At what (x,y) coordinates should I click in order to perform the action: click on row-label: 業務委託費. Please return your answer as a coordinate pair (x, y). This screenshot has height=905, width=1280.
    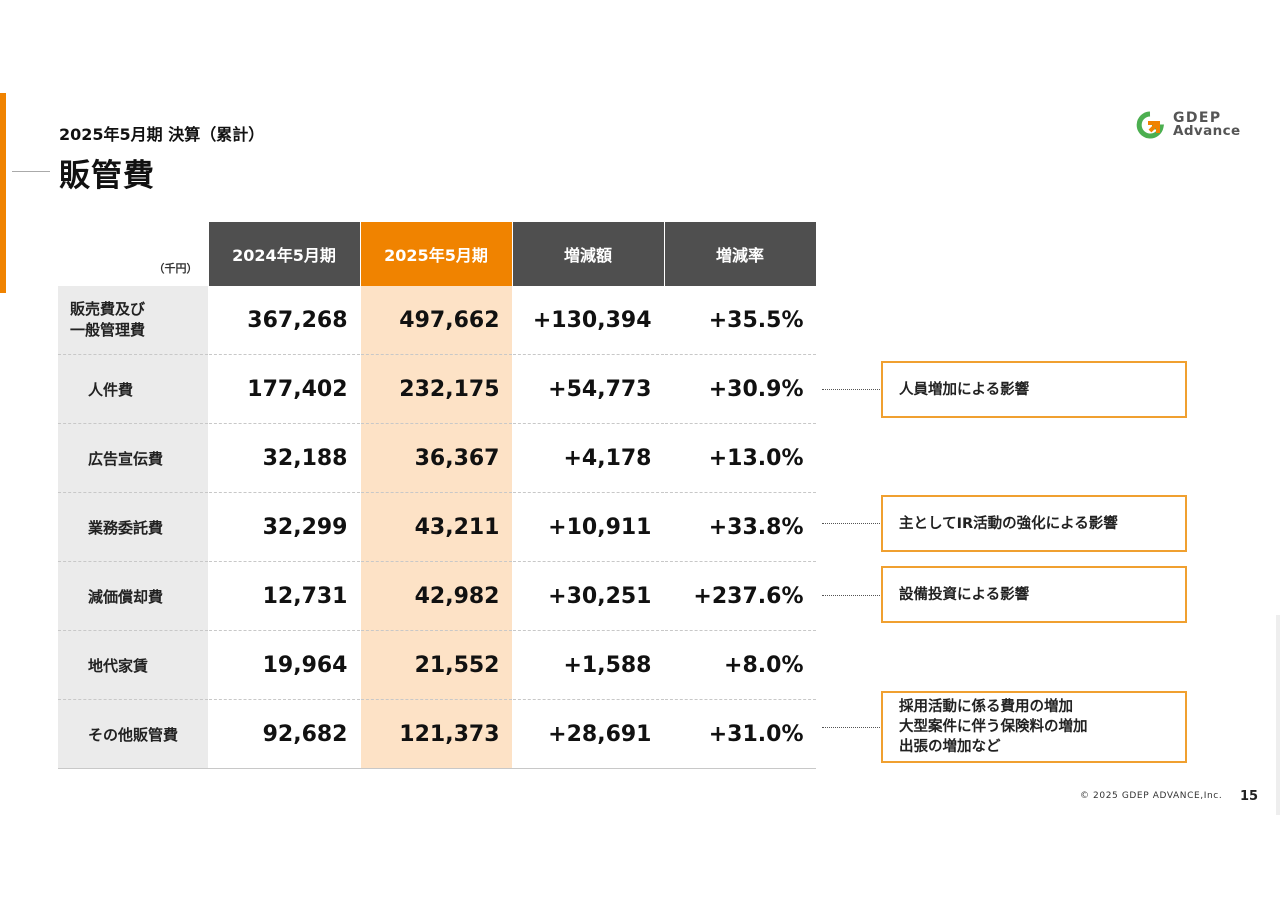
    Looking at the image, I should click on (133, 527).